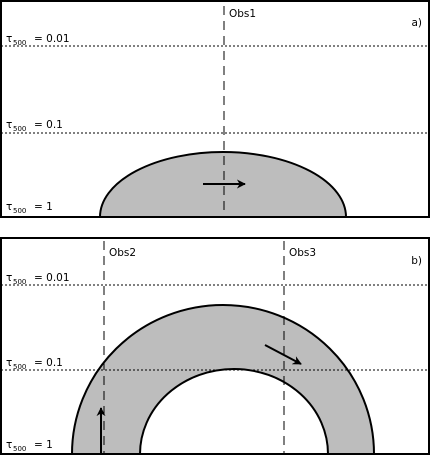 Image resolution: width=430 pixels, height=455 pixels. I want to click on obs3-label: Obs3, so click(302, 253).